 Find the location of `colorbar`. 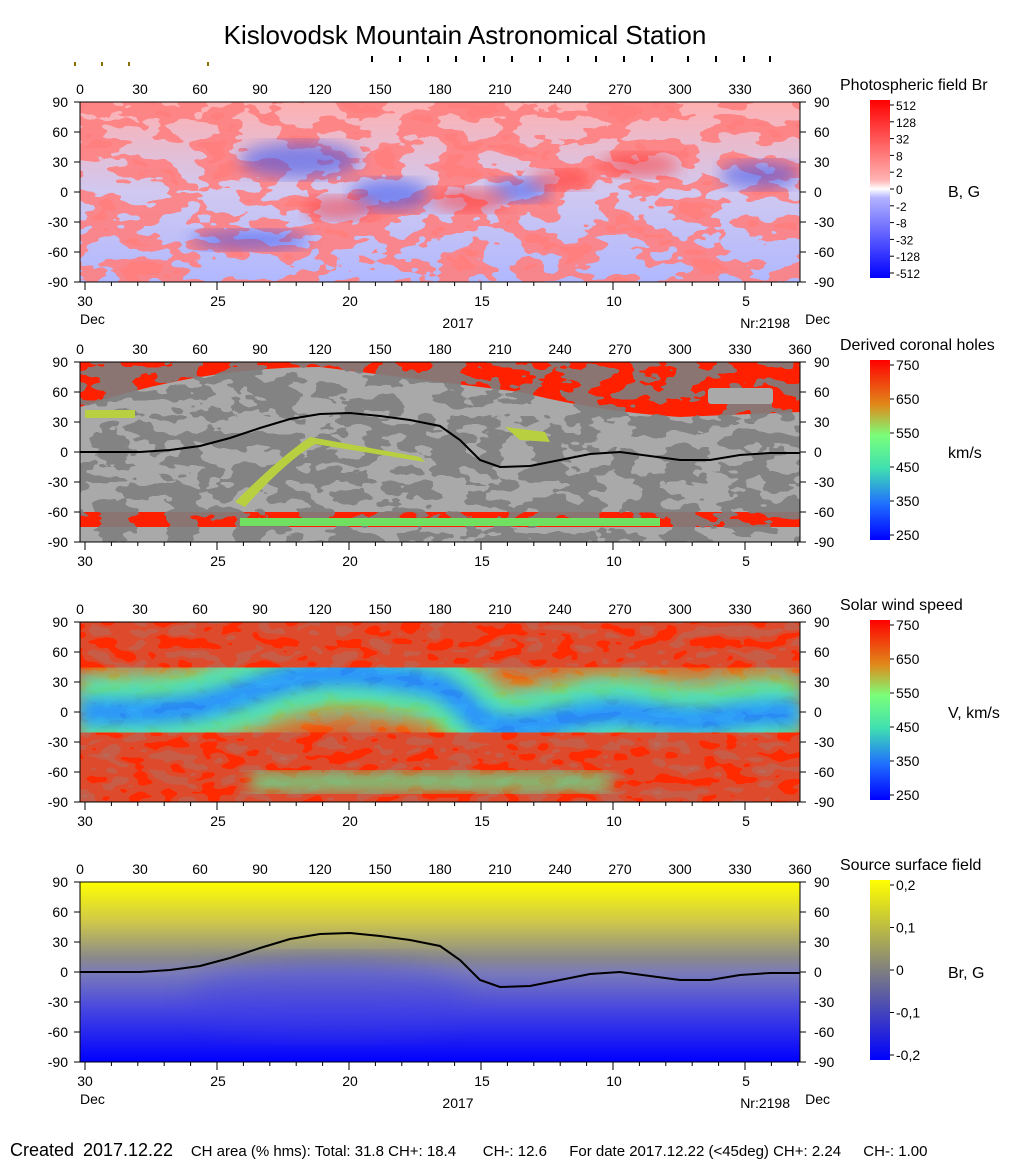

colorbar is located at coordinates (880, 970).